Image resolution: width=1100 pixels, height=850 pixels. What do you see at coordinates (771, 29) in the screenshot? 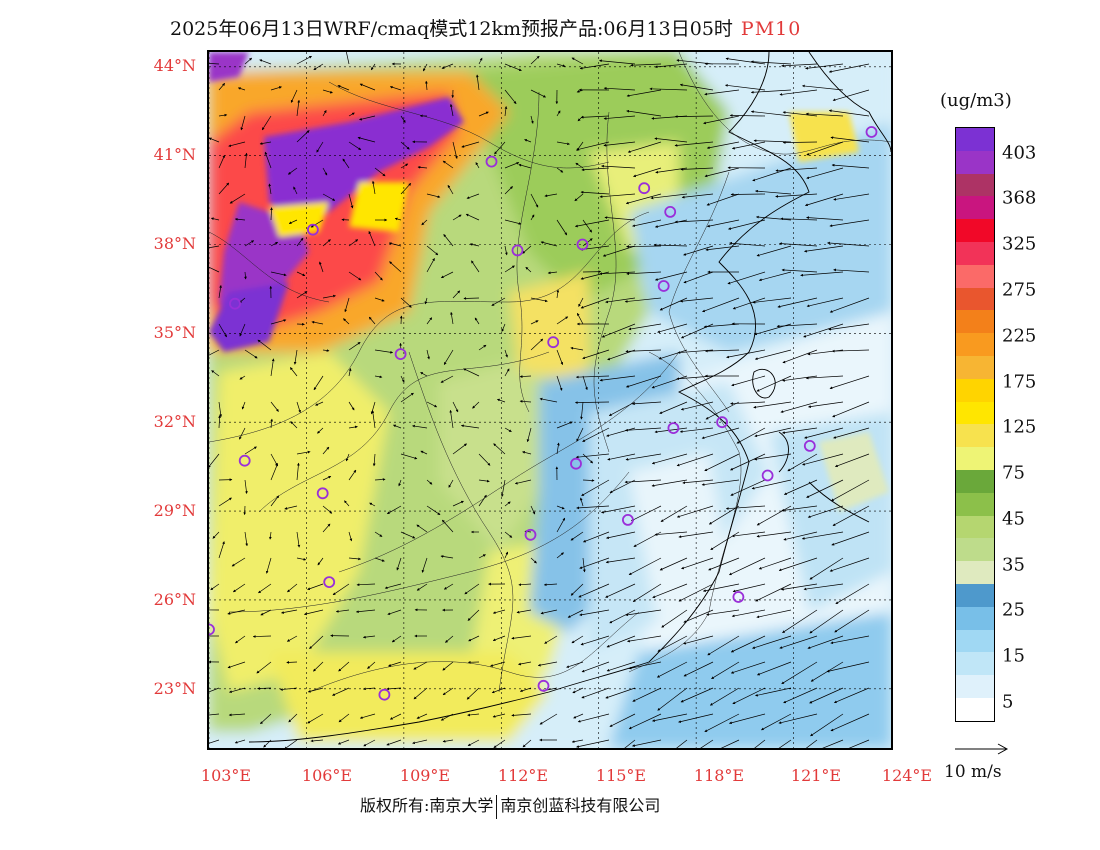
I see `variable-name: PM10` at bounding box center [771, 29].